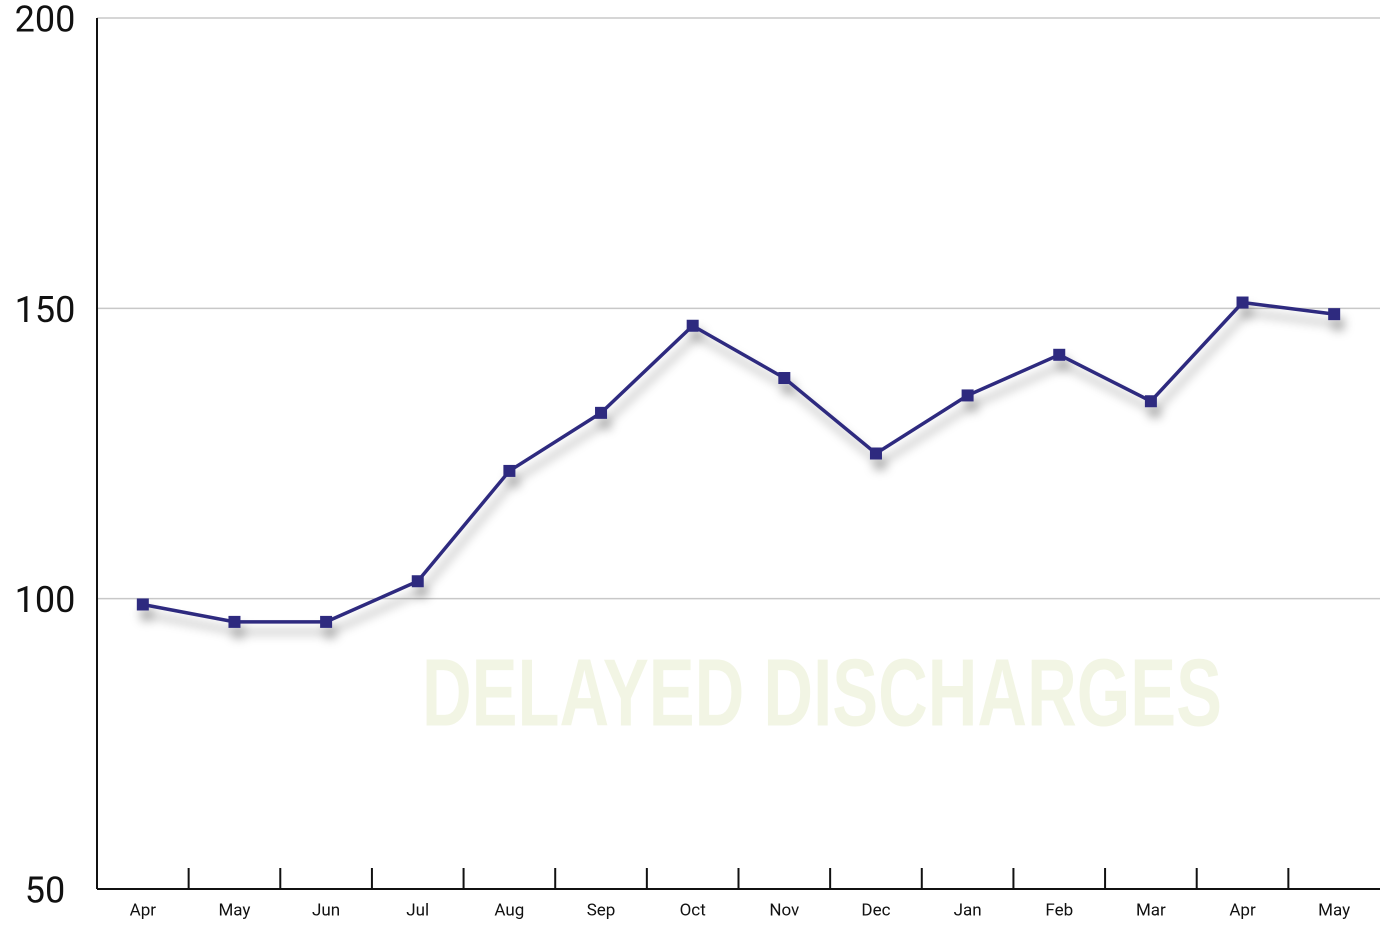 Image resolution: width=1397 pixels, height=934 pixels. What do you see at coordinates (822, 692) in the screenshot?
I see `watermark: DELAYED DISCHARGES` at bounding box center [822, 692].